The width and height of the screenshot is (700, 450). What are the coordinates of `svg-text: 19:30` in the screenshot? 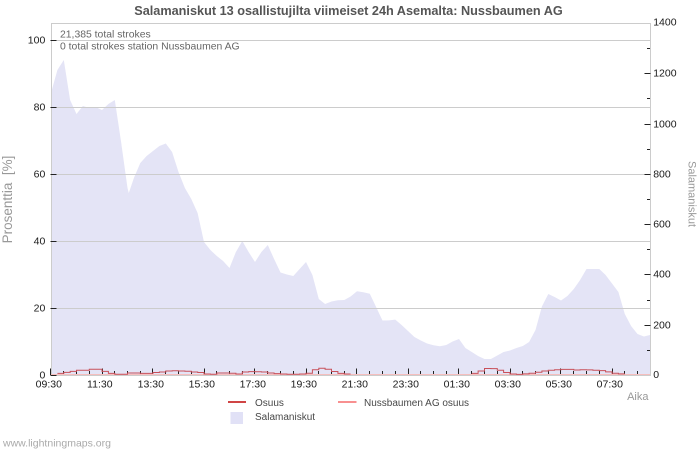 It's located at (304, 384).